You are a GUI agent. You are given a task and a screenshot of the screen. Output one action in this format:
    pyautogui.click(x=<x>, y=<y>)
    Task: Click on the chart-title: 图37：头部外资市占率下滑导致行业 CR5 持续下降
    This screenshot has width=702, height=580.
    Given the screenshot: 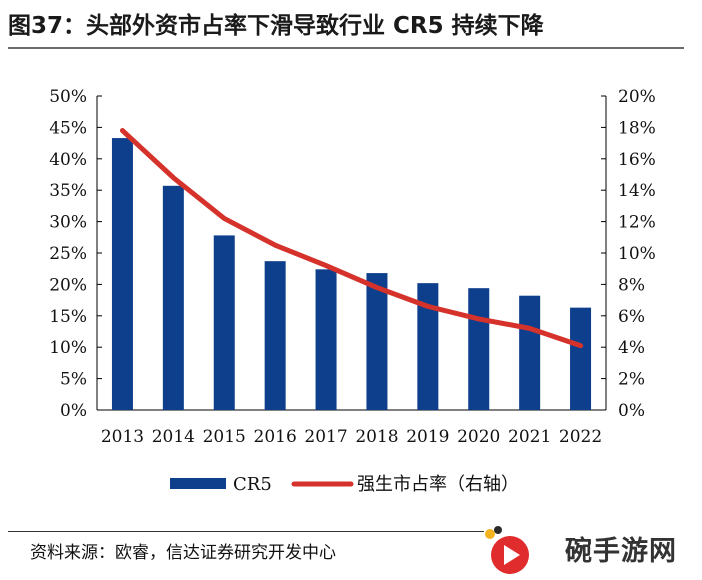 What is the action you would take?
    pyautogui.click(x=276, y=26)
    